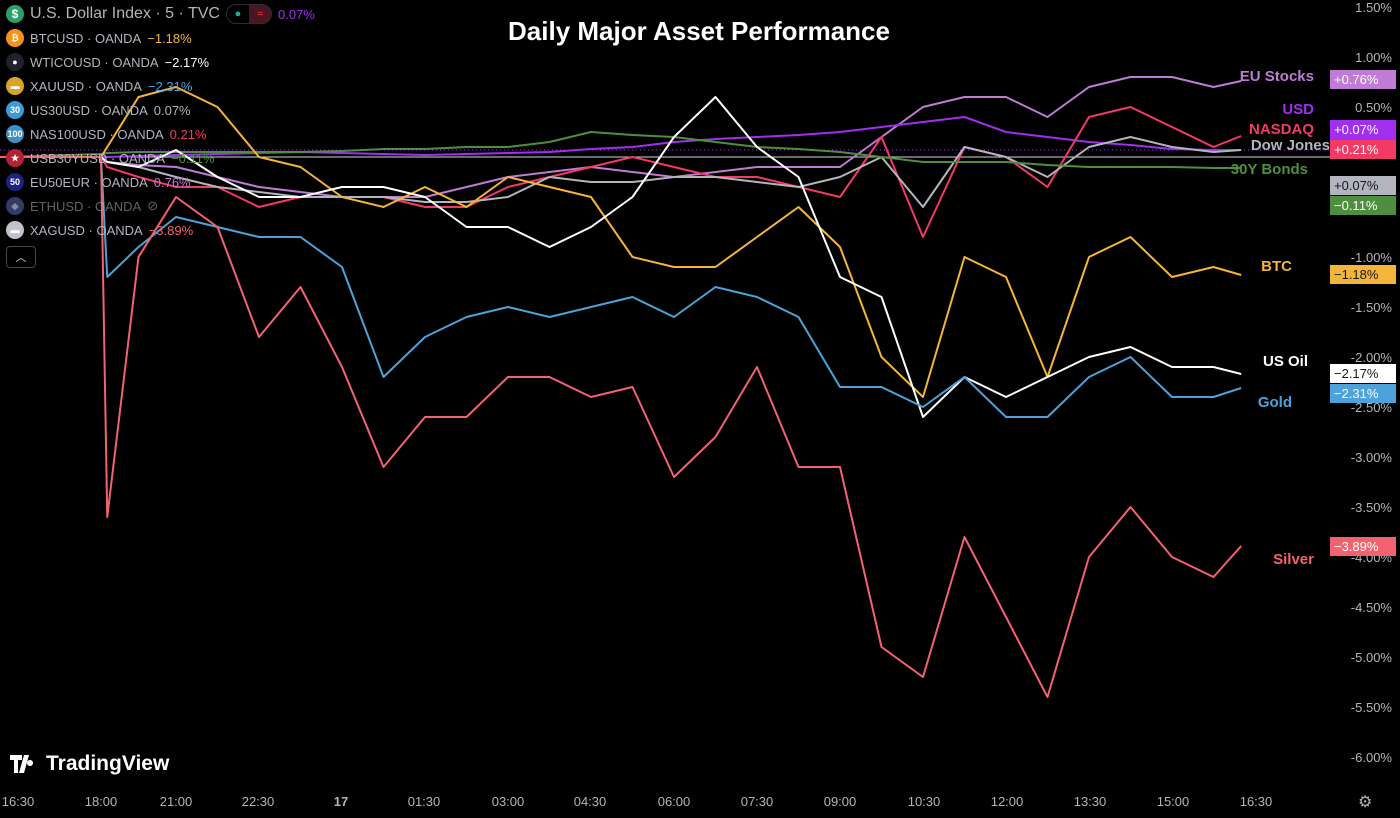 The image size is (1400, 818). What do you see at coordinates (1372, 757) in the screenshot?
I see `y-tick-label: -6.00%` at bounding box center [1372, 757].